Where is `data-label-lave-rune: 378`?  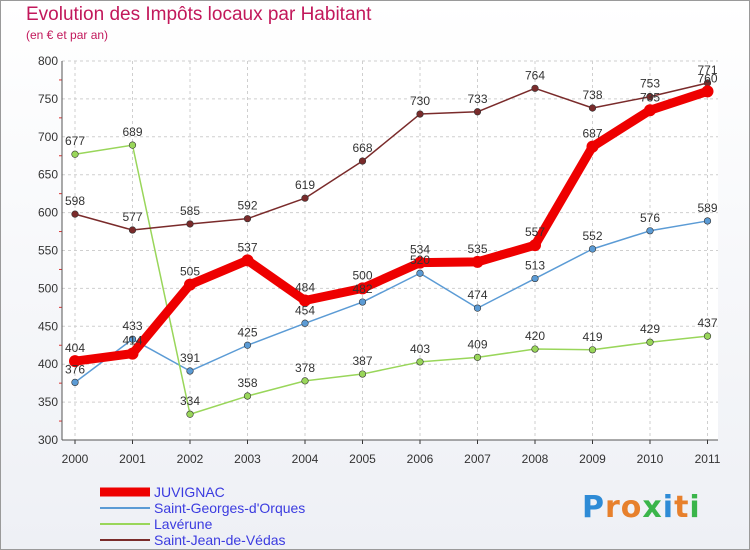
data-label-lave-rune: 378 is located at coordinates (305, 368).